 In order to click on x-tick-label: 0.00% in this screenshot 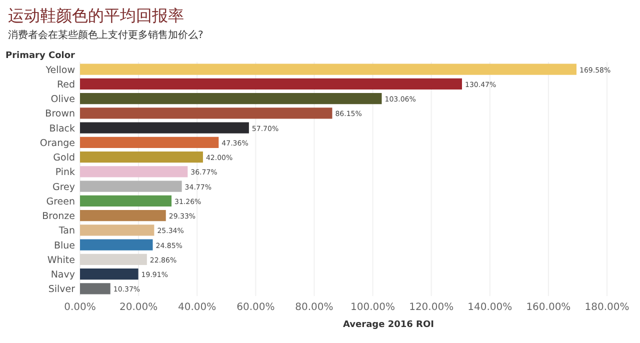, I will do `click(80, 307)`.